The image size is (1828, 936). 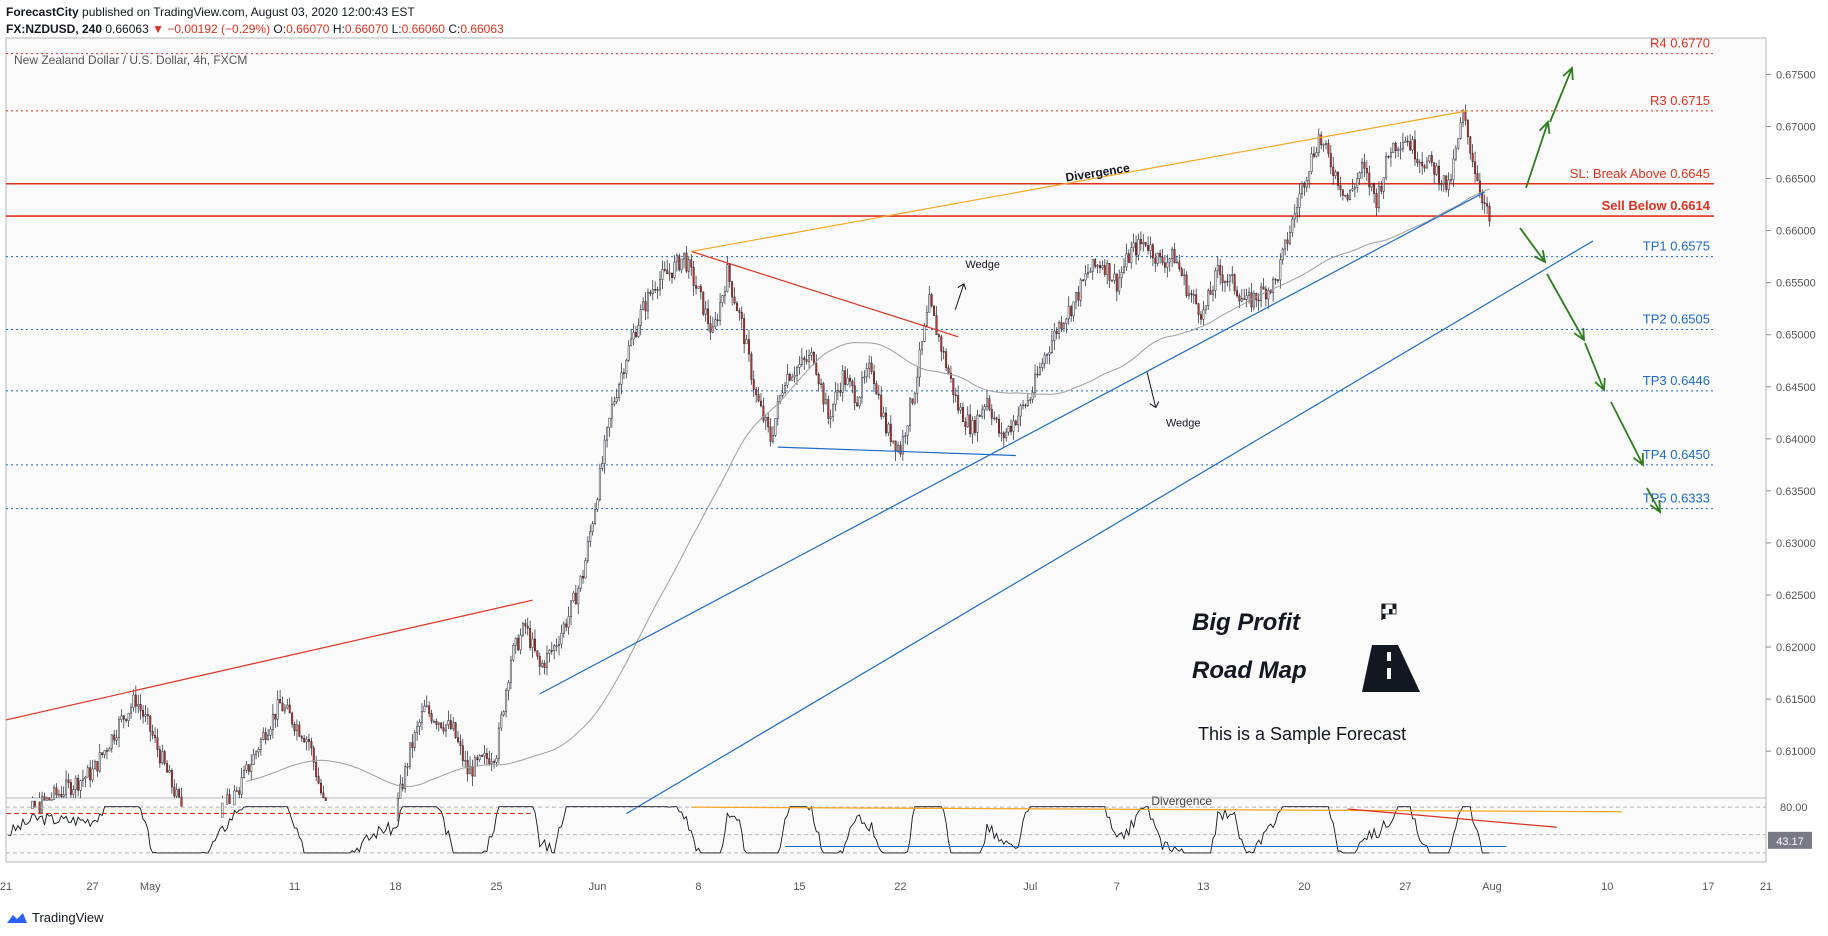 I want to click on x-tick-label: 8, so click(x=698, y=887).